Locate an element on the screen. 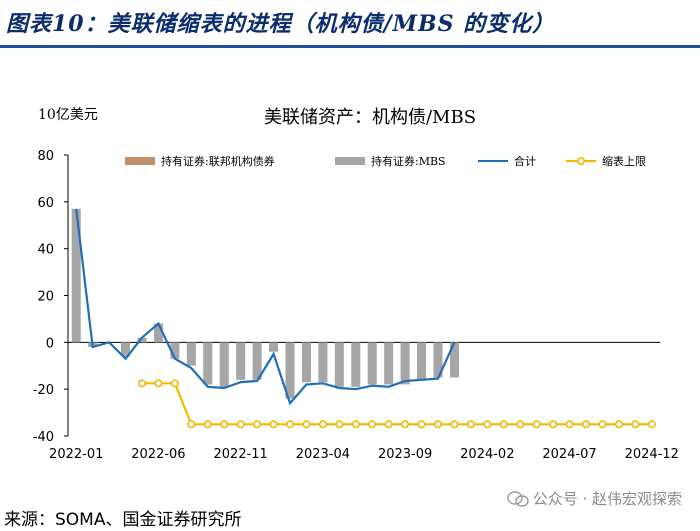  source-note: 来源：SOMA、国金证券研究所 is located at coordinates (123, 520).